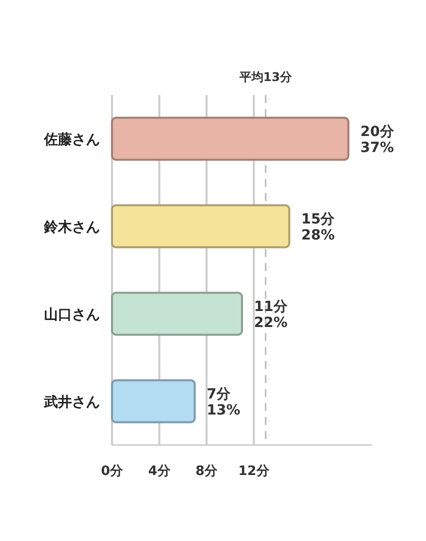 The image size is (426, 541). I want to click on data-label: 20分 37%, so click(377, 140).